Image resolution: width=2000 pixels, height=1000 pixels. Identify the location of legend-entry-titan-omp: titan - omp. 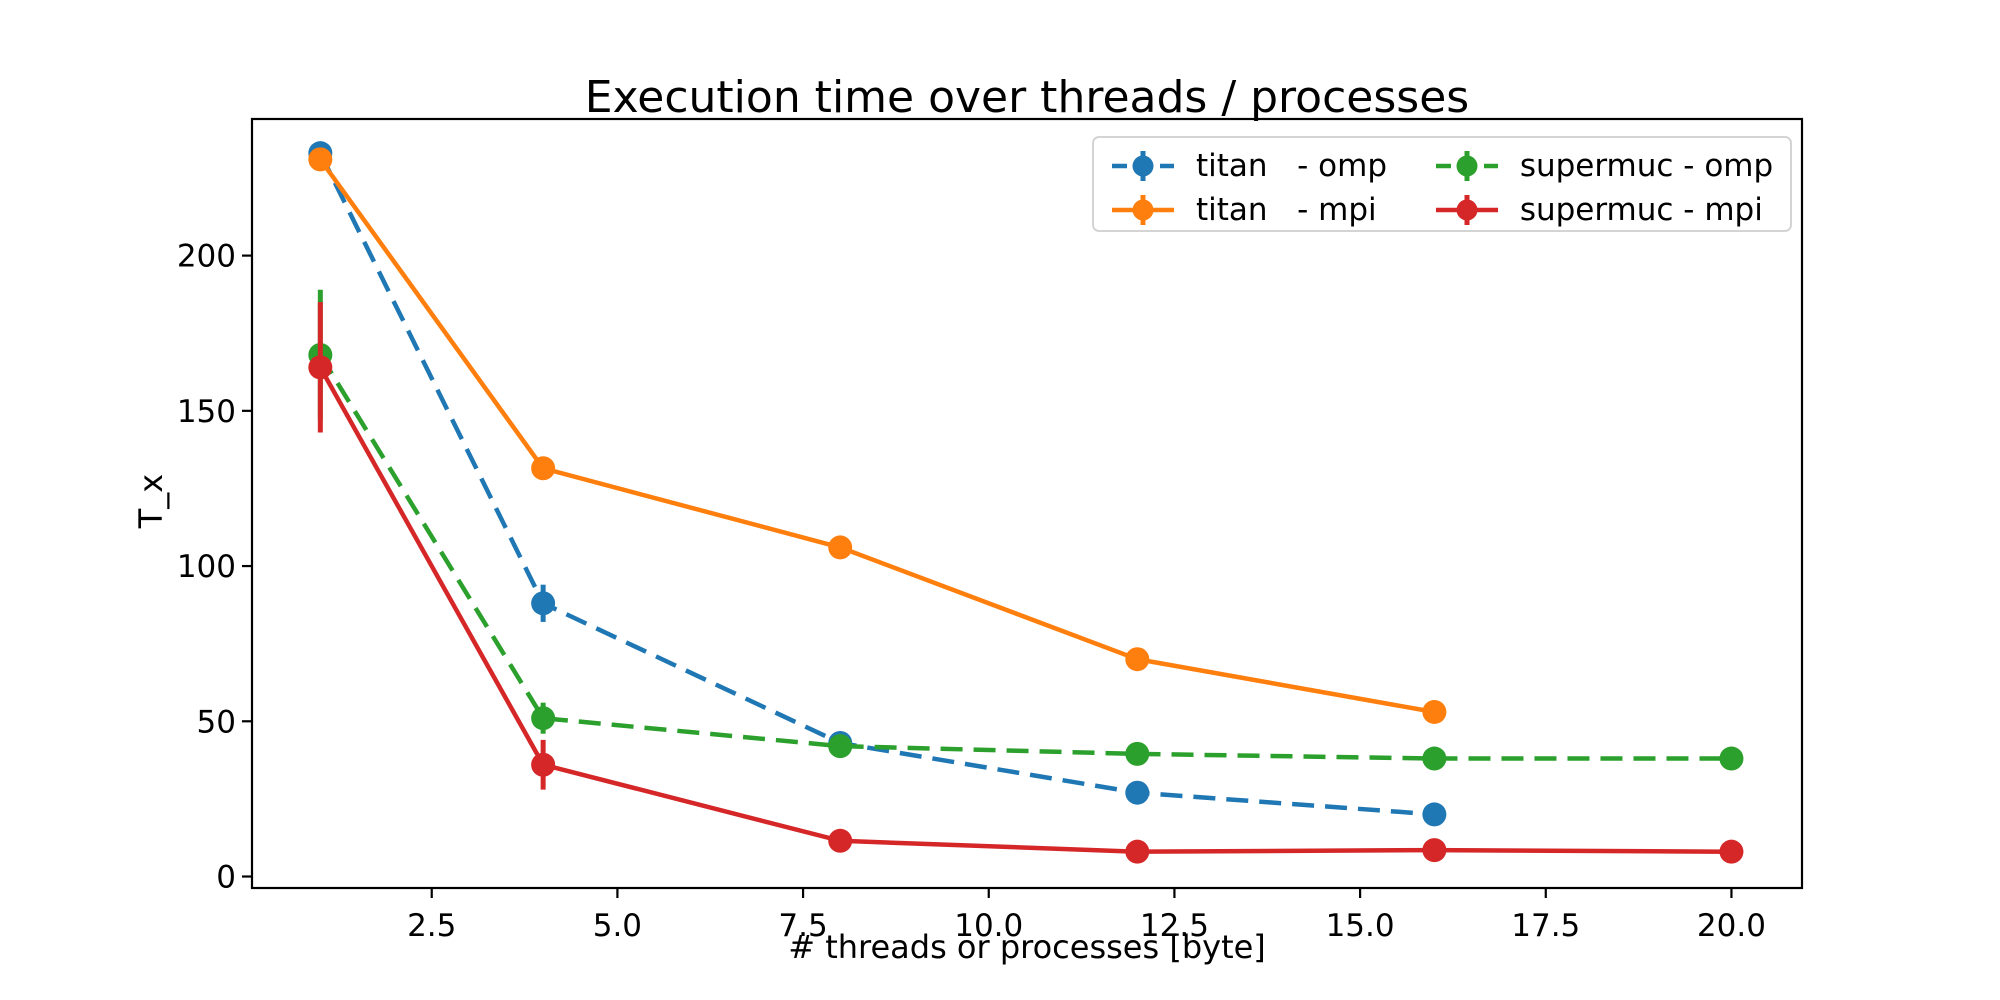
(1249, 166).